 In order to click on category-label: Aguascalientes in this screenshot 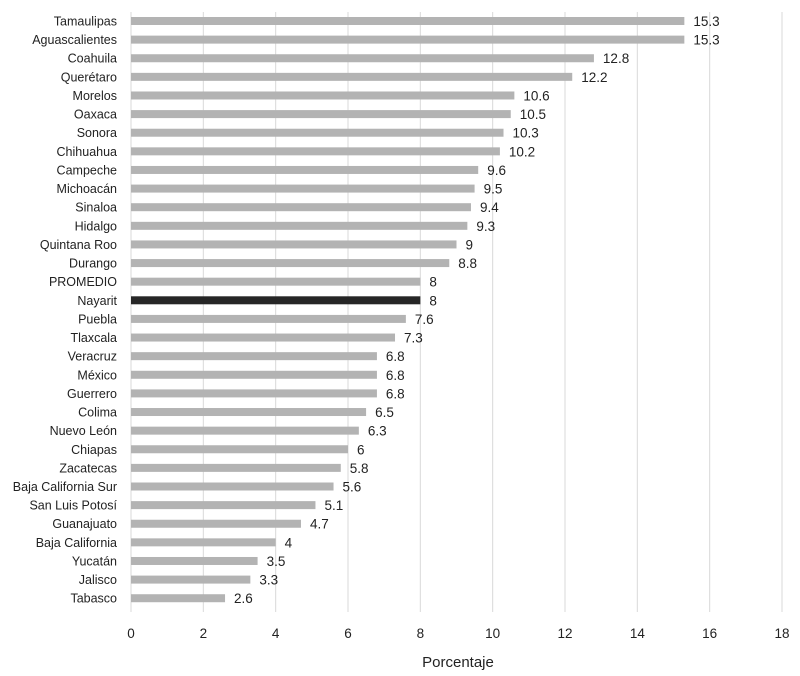, I will do `click(74, 40)`.